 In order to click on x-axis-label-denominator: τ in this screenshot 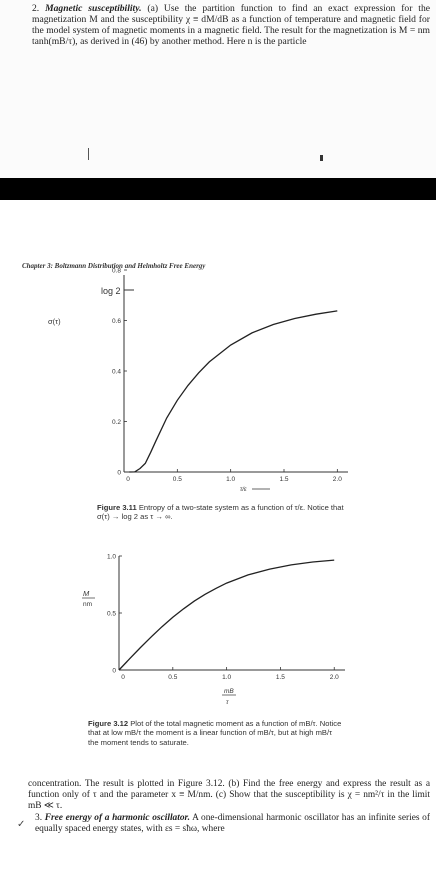, I will do `click(227, 702)`.